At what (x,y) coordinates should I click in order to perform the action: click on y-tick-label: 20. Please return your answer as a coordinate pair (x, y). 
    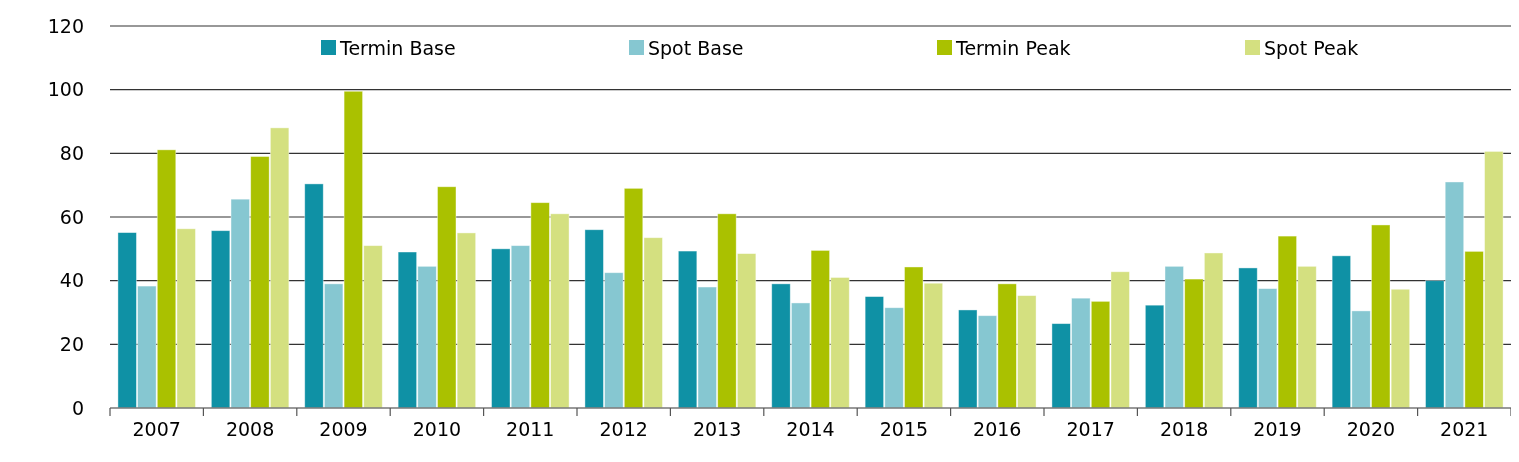
    Looking at the image, I should click on (71, 343).